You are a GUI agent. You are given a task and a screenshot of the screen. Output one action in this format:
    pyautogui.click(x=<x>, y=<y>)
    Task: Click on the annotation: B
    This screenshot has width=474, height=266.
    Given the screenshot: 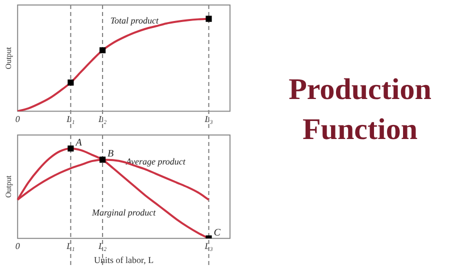 What is the action you would take?
    pyautogui.click(x=111, y=154)
    